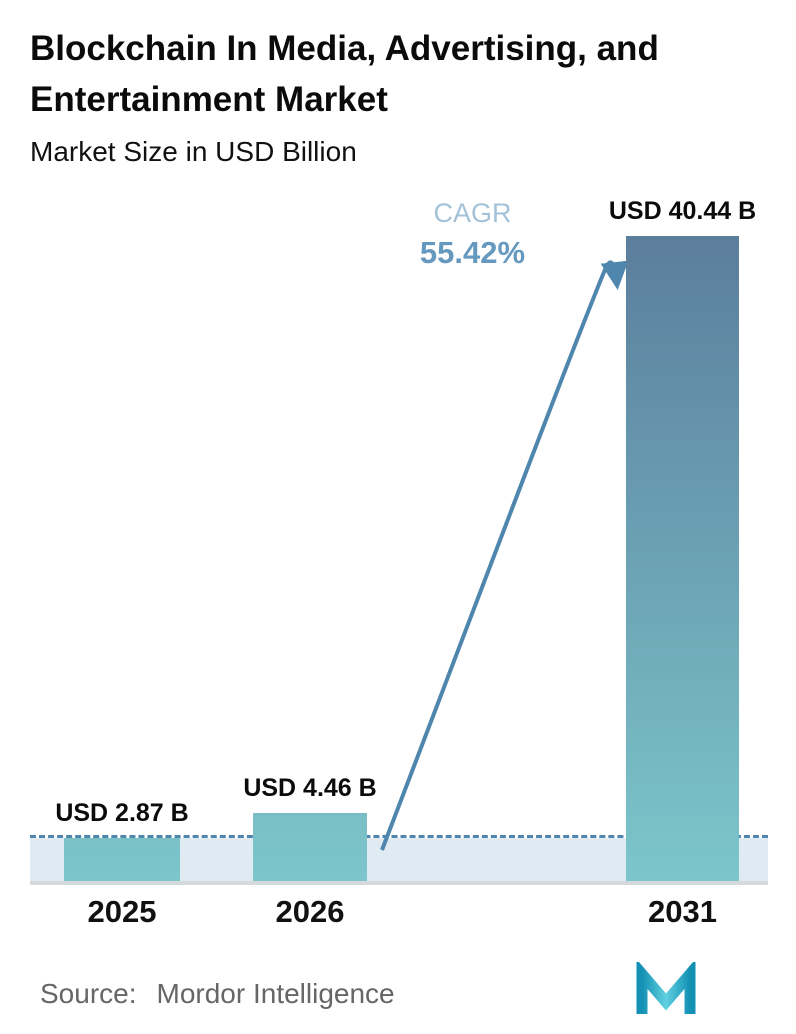 The width and height of the screenshot is (796, 1034). Describe the element at coordinates (472, 252) in the screenshot. I see `cagr-value: 55.42%` at that location.